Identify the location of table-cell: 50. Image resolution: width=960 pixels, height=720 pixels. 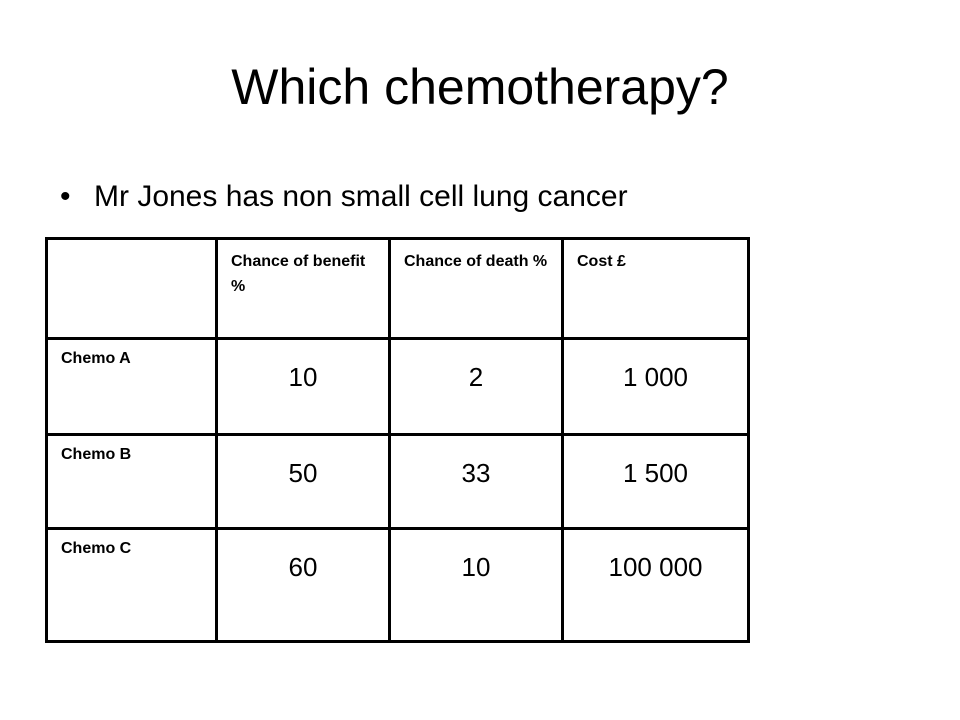
(303, 481).